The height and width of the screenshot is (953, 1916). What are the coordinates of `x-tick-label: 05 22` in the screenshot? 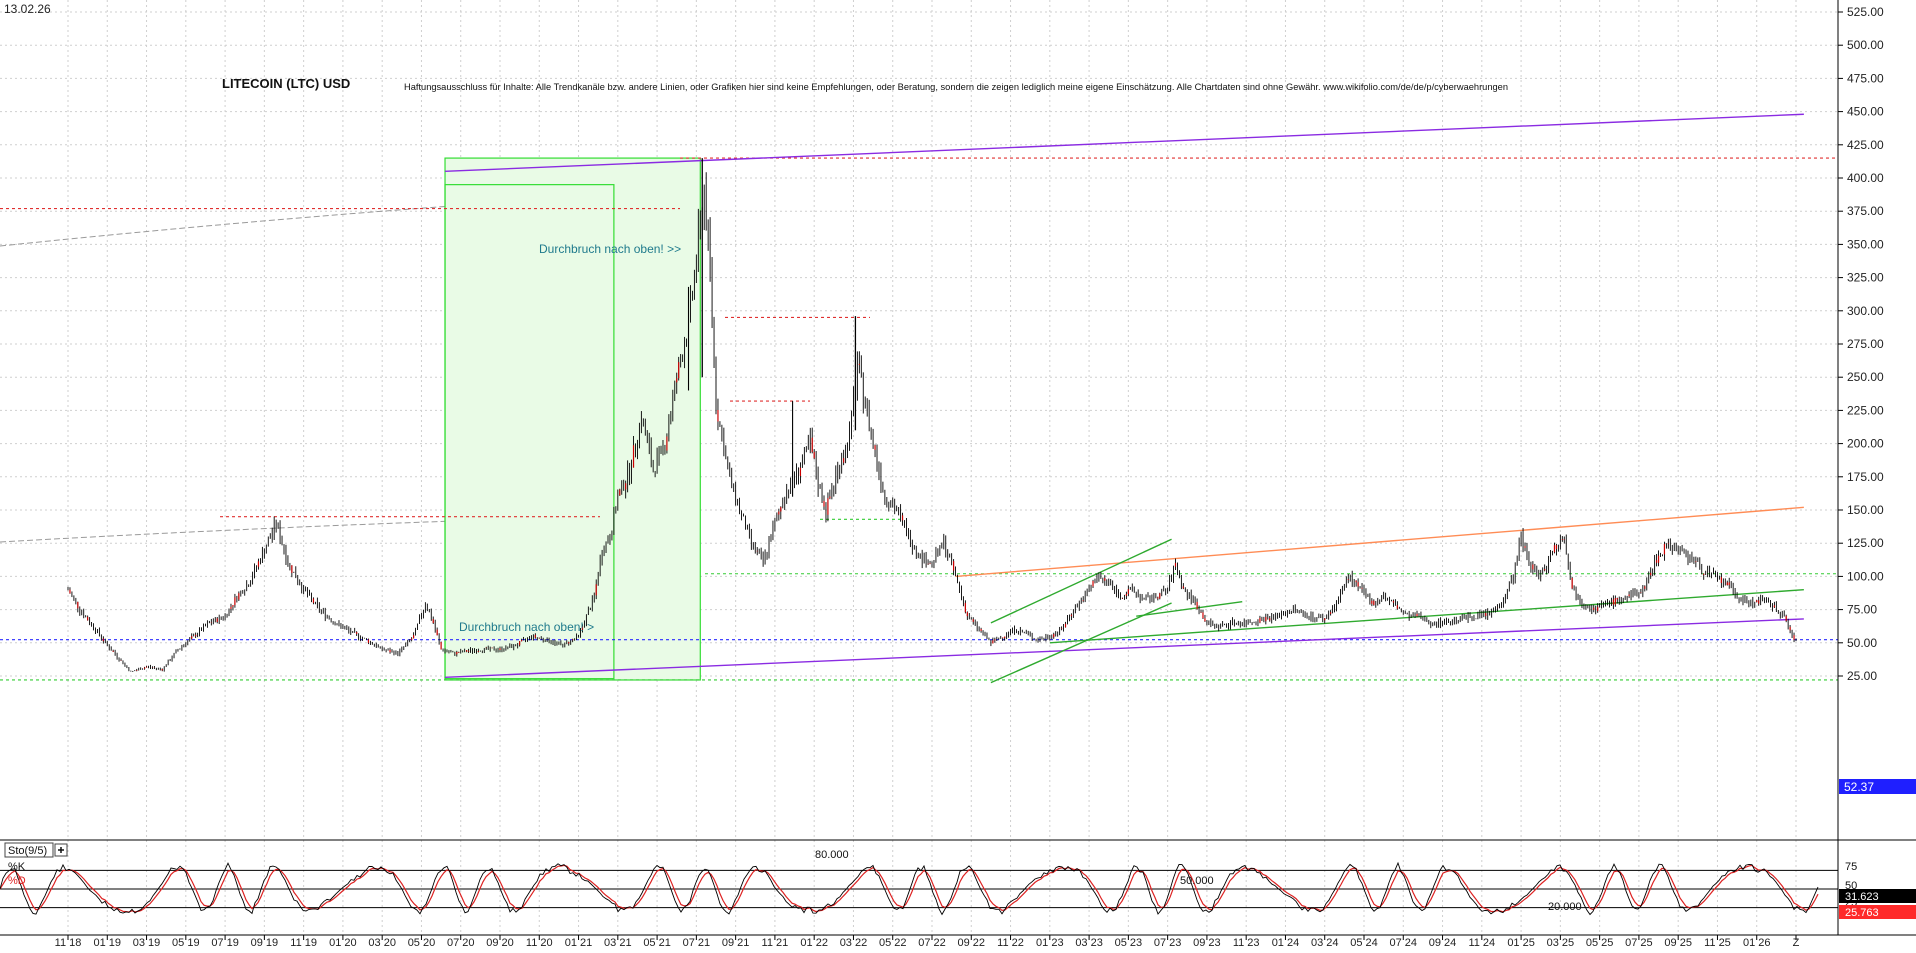 It's located at (893, 942).